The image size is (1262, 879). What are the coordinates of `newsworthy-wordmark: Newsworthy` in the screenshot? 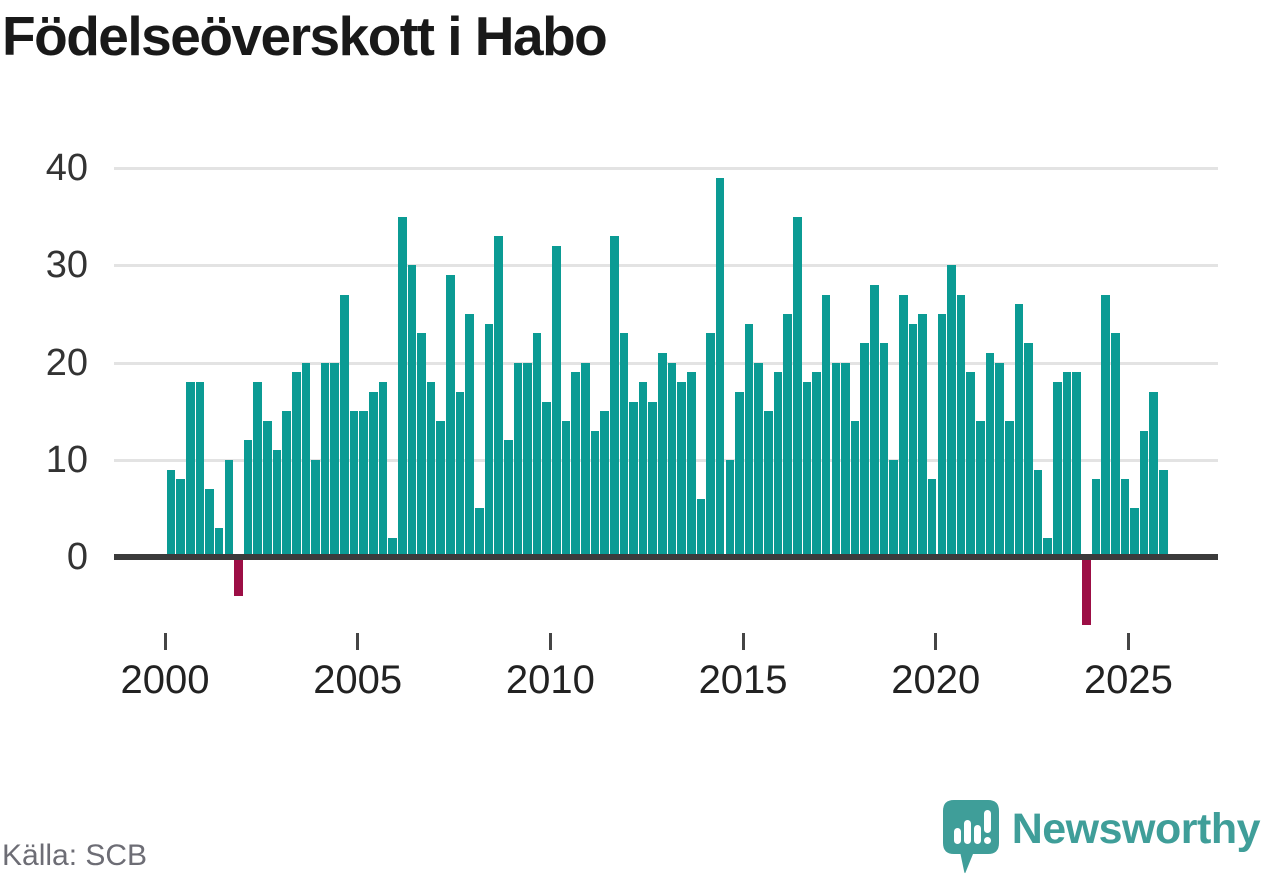 It's located at (1136, 828).